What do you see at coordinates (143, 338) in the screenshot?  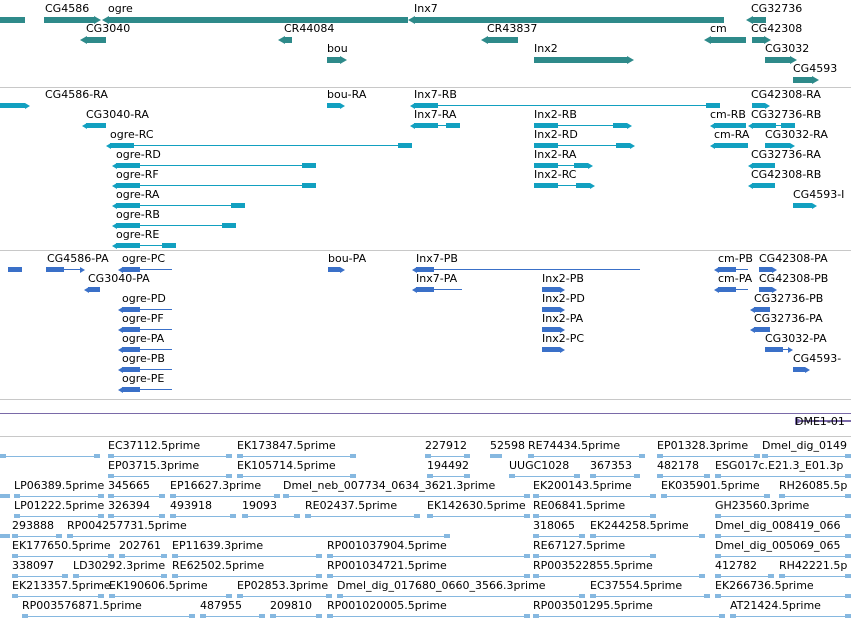 I see `protein-label: ogre-PA` at bounding box center [143, 338].